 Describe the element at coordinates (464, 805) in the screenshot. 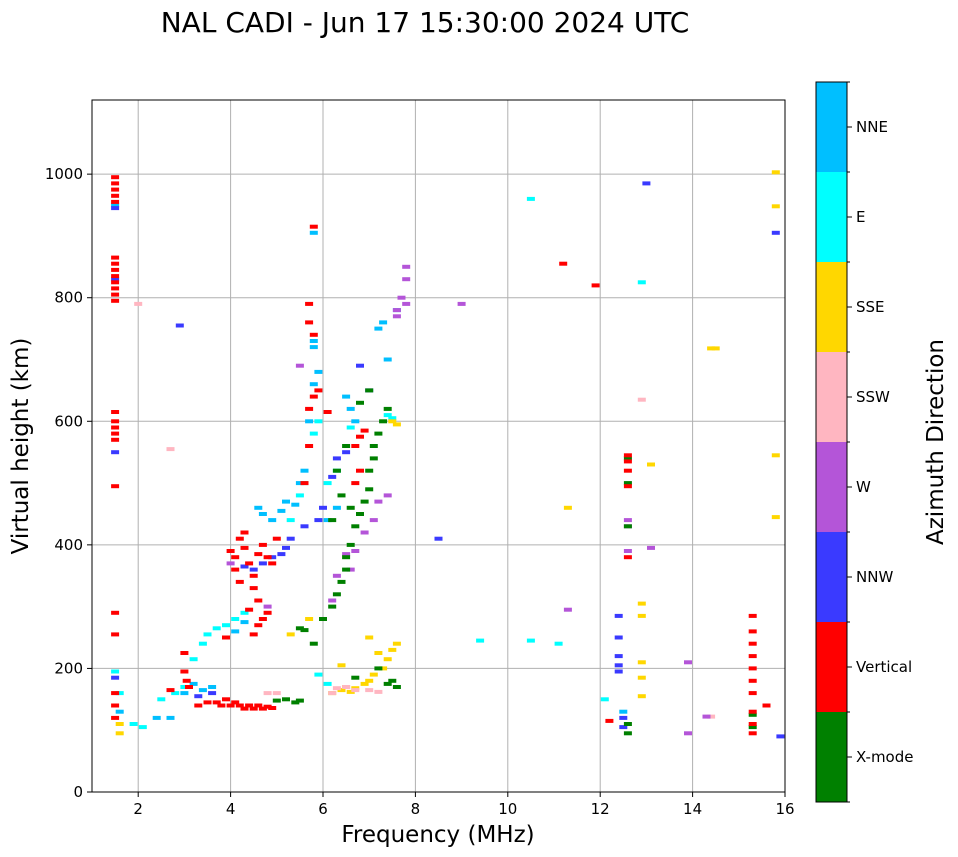

I see `x-axis-ticks: 2 4 6 8 10 12 14 16` at that location.